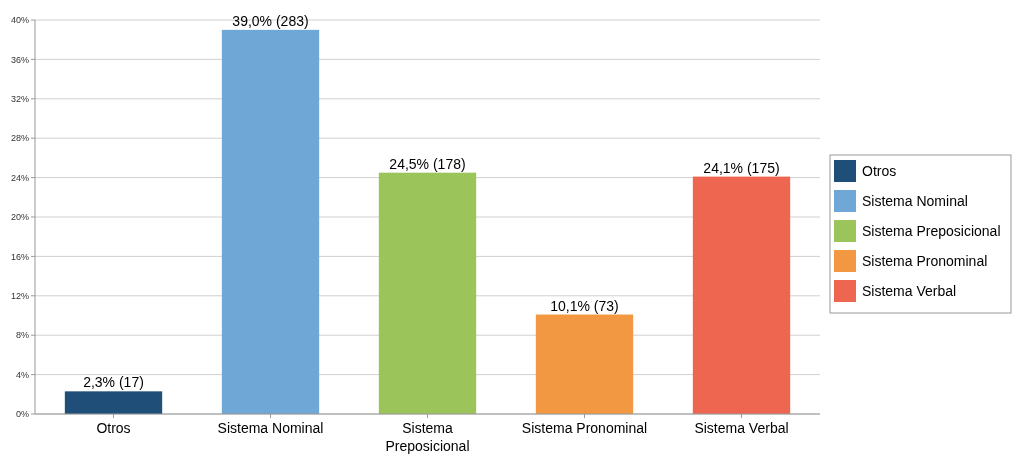 The width and height of the screenshot is (1012, 456). Describe the element at coordinates (22, 374) in the screenshot. I see `y-tick-label: 4%` at that location.